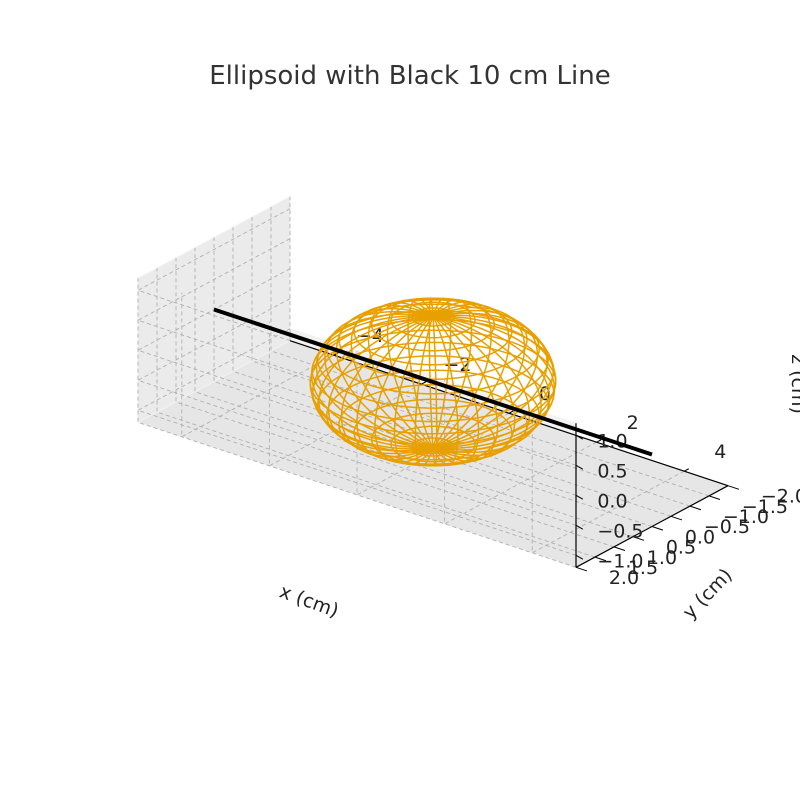 The image size is (800, 800). I want to click on plot-area, so click(433, 382).